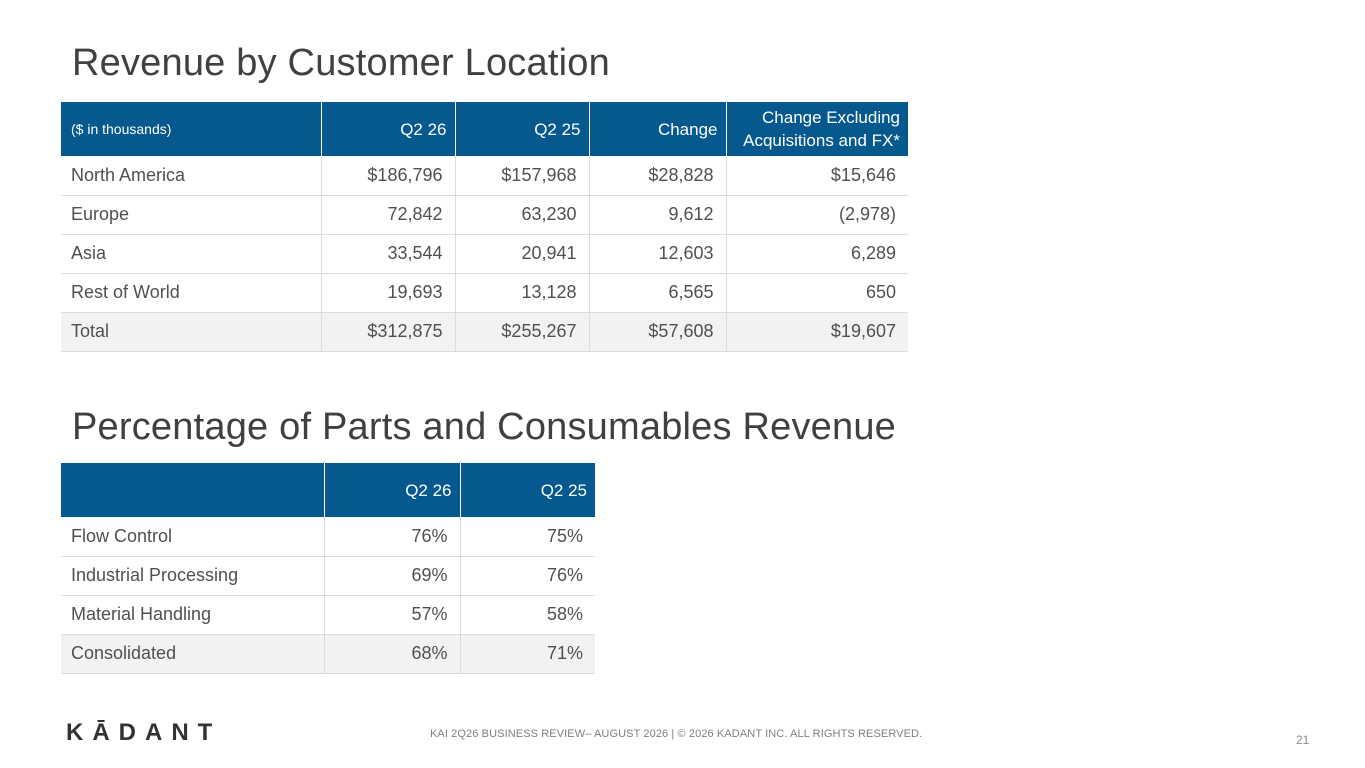  Describe the element at coordinates (657, 332) in the screenshot. I see `cell-value: $57,608` at that location.